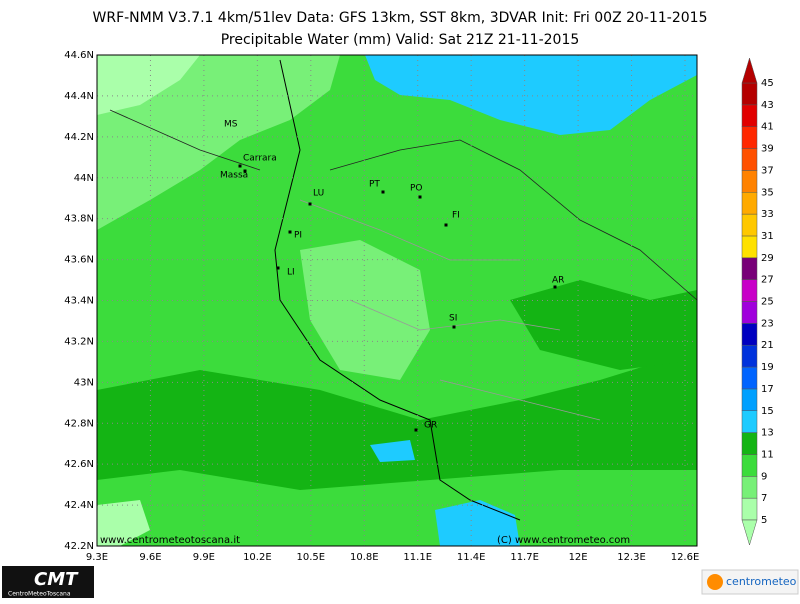 The width and height of the screenshot is (800, 604). I want to click on colorbar-label: 27, so click(767, 280).